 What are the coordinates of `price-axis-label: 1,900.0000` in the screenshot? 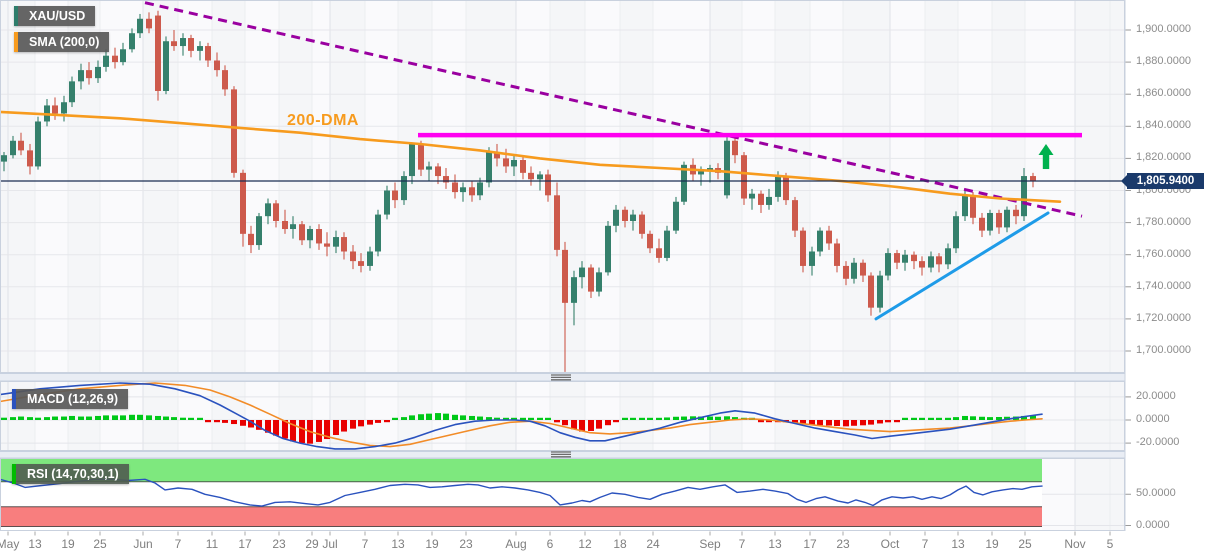 It's located at (1164, 29).